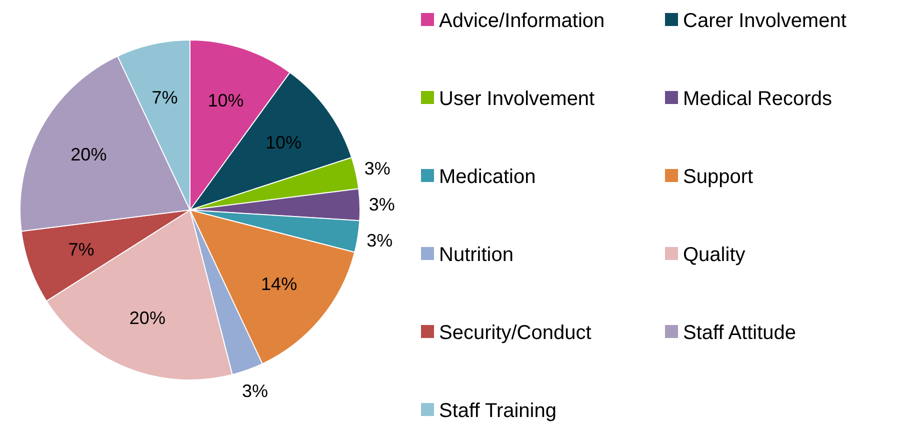 The height and width of the screenshot is (427, 917). Describe the element at coordinates (765, 21) in the screenshot. I see `legend-label: Carer Involvement` at that location.